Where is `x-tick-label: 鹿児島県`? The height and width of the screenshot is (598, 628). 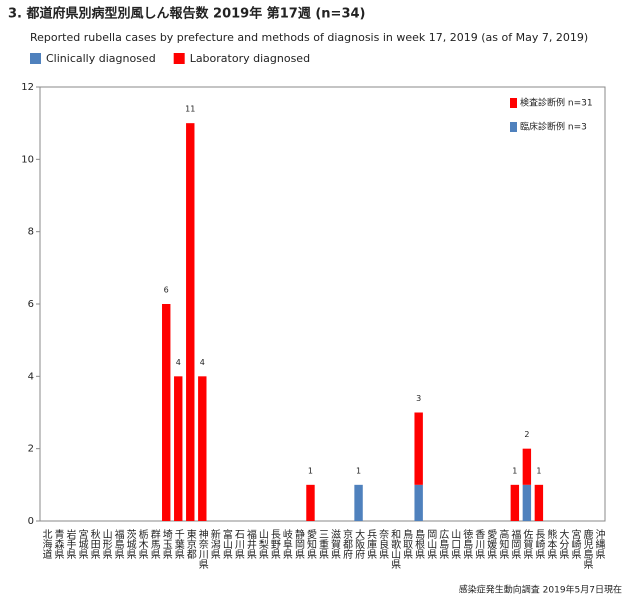
x-tick-label: 鹿児島県 is located at coordinates (587, 549).